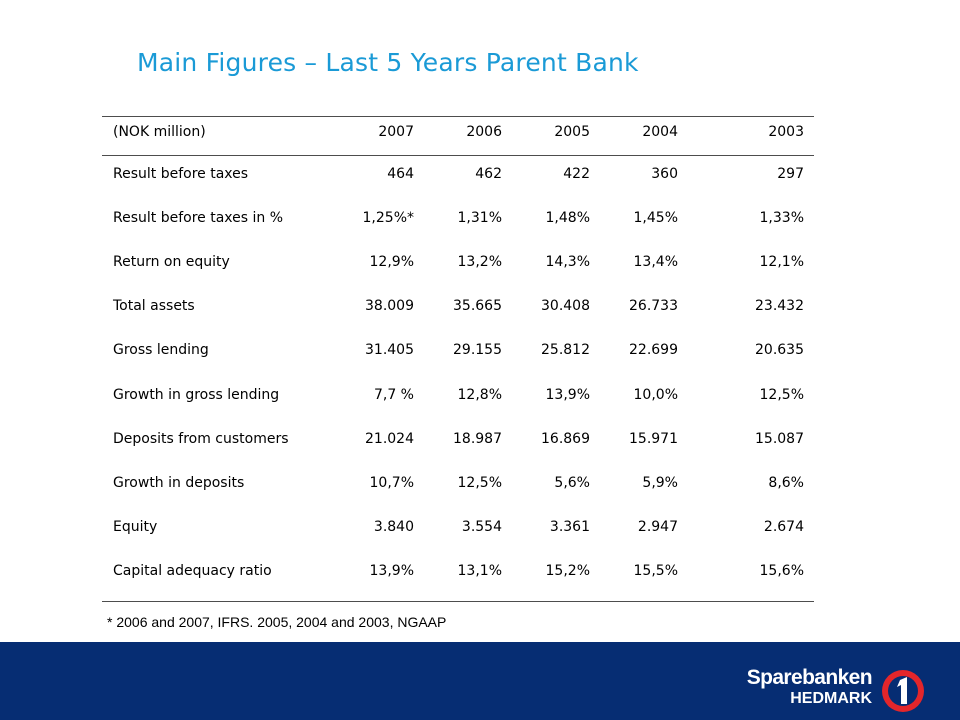  Describe the element at coordinates (458, 601) in the screenshot. I see `table-bottom-rule` at that location.